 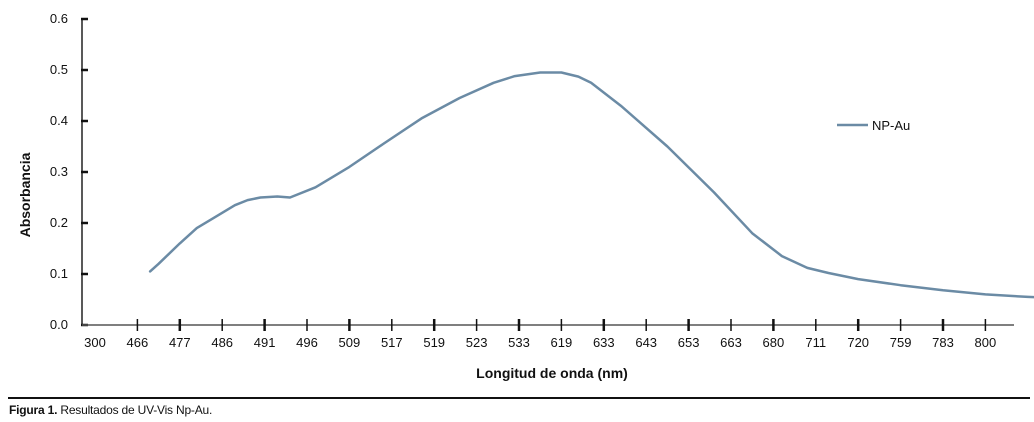 I want to click on x-tick-label: 523, so click(x=477, y=342).